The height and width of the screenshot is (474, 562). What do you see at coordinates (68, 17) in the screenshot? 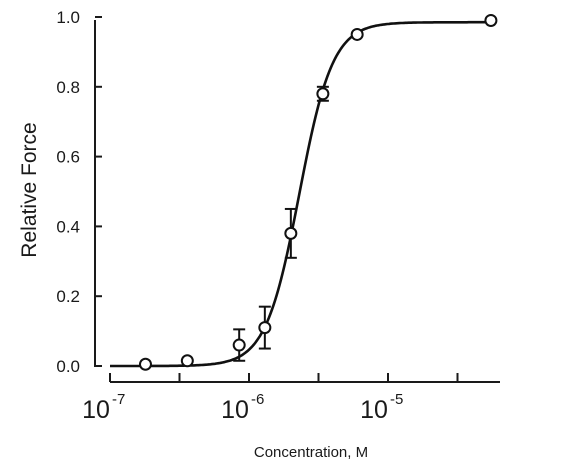
I see `y-tick-label: 1.0` at bounding box center [68, 17].